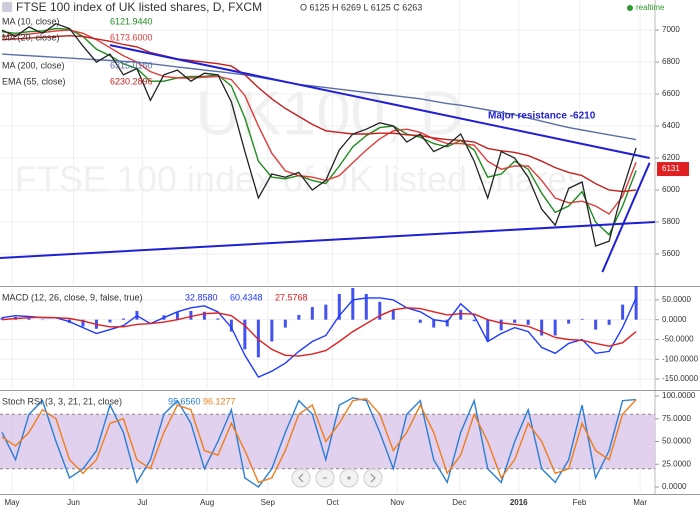 This screenshot has width=700, height=512. Describe the element at coordinates (31, 21) in the screenshot. I see `legend-label: MA (10, close)` at that location.